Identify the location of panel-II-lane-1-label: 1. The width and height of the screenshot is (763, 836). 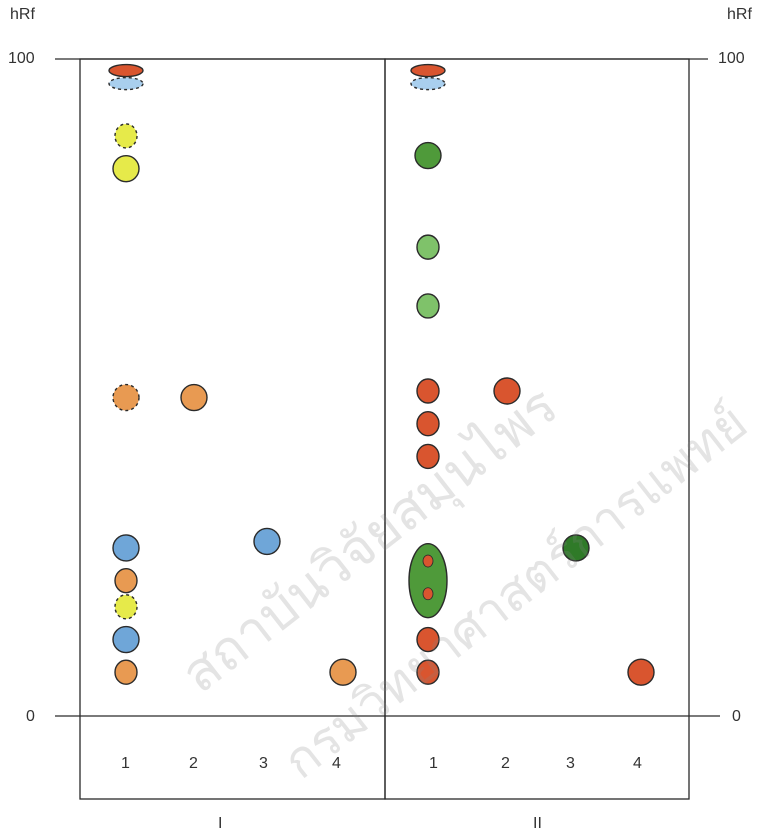
(433, 763).